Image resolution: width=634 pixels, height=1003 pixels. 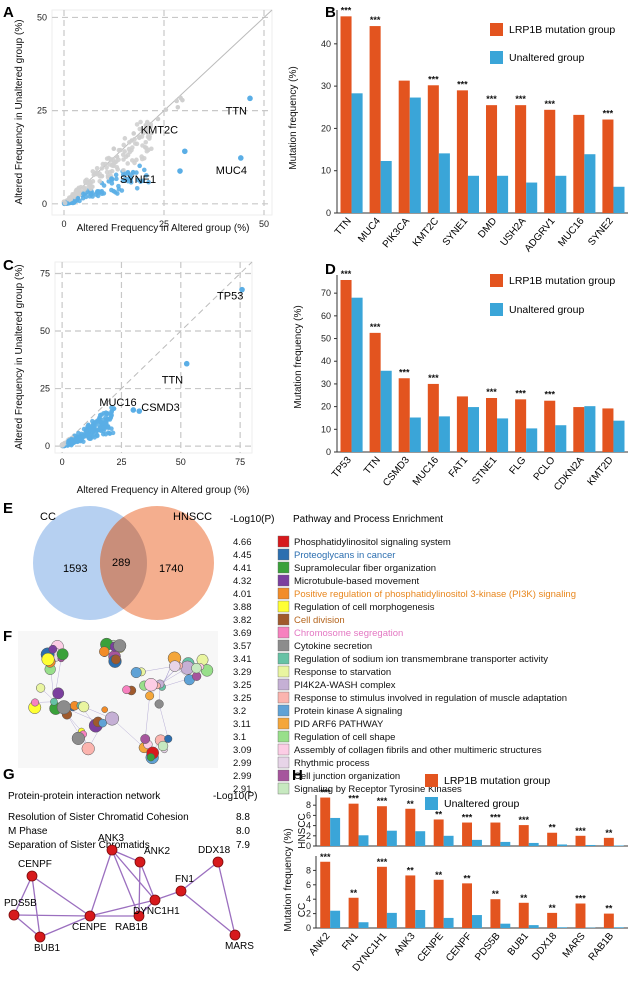 I want to click on ppi-node-label: BUB1, so click(x=47, y=948).